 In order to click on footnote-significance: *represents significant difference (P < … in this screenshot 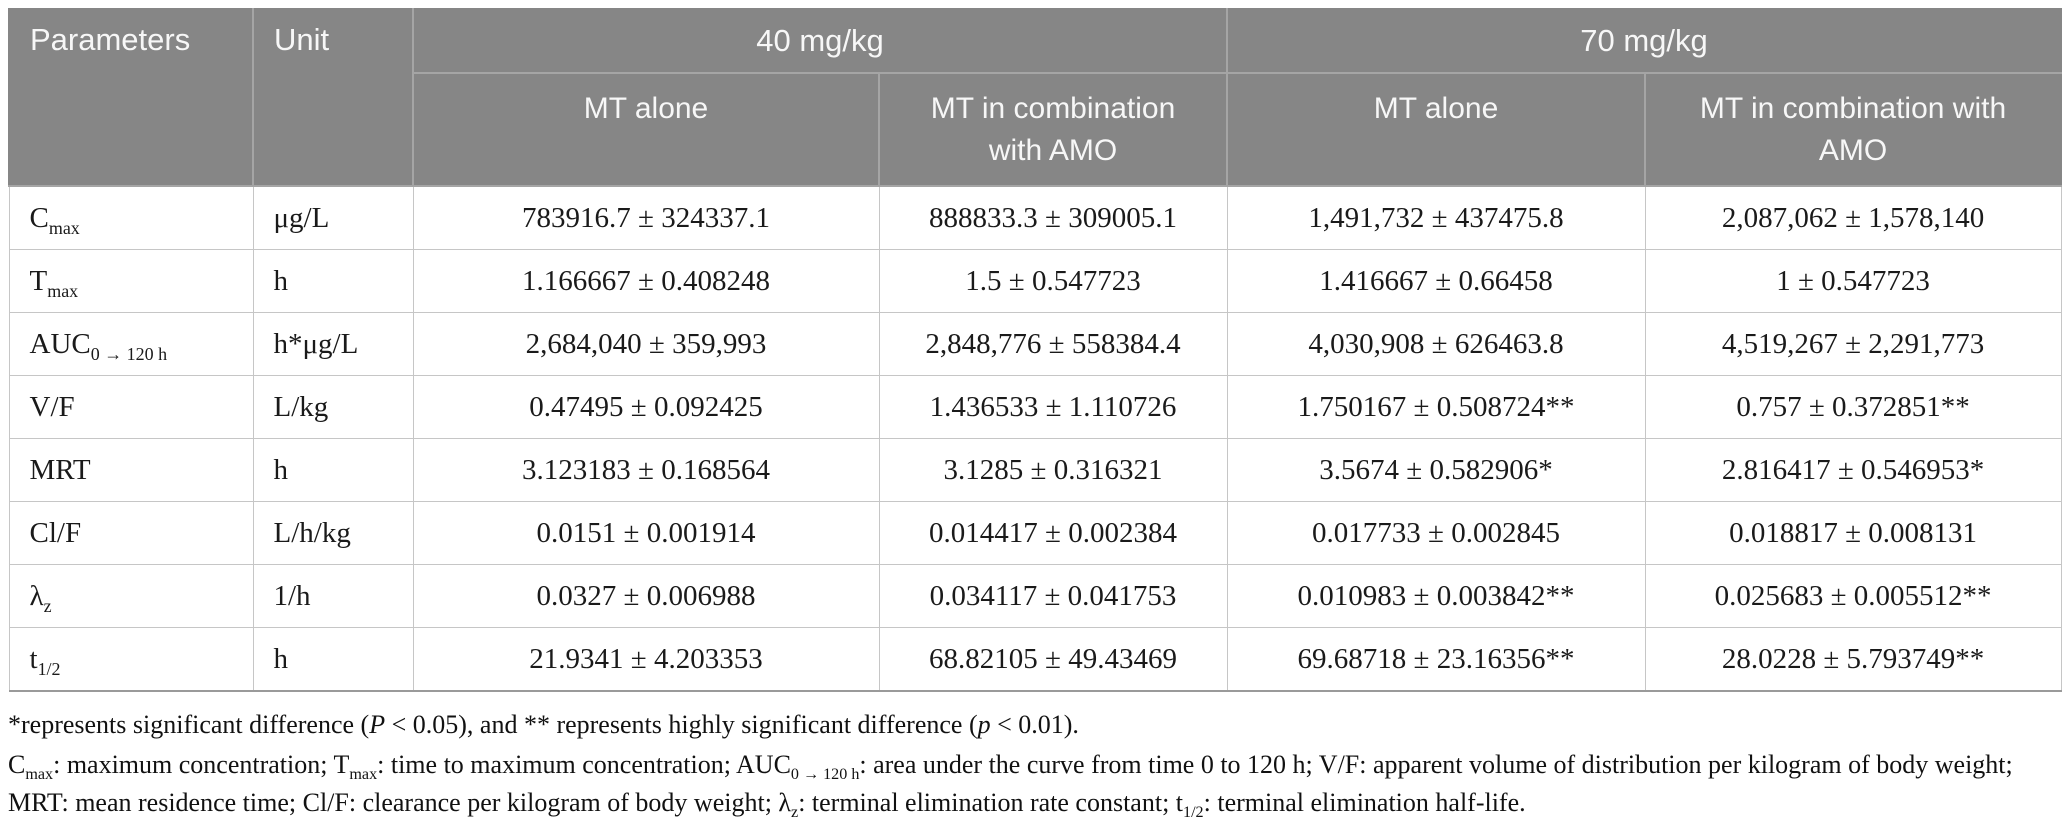, I will do `click(543, 724)`.